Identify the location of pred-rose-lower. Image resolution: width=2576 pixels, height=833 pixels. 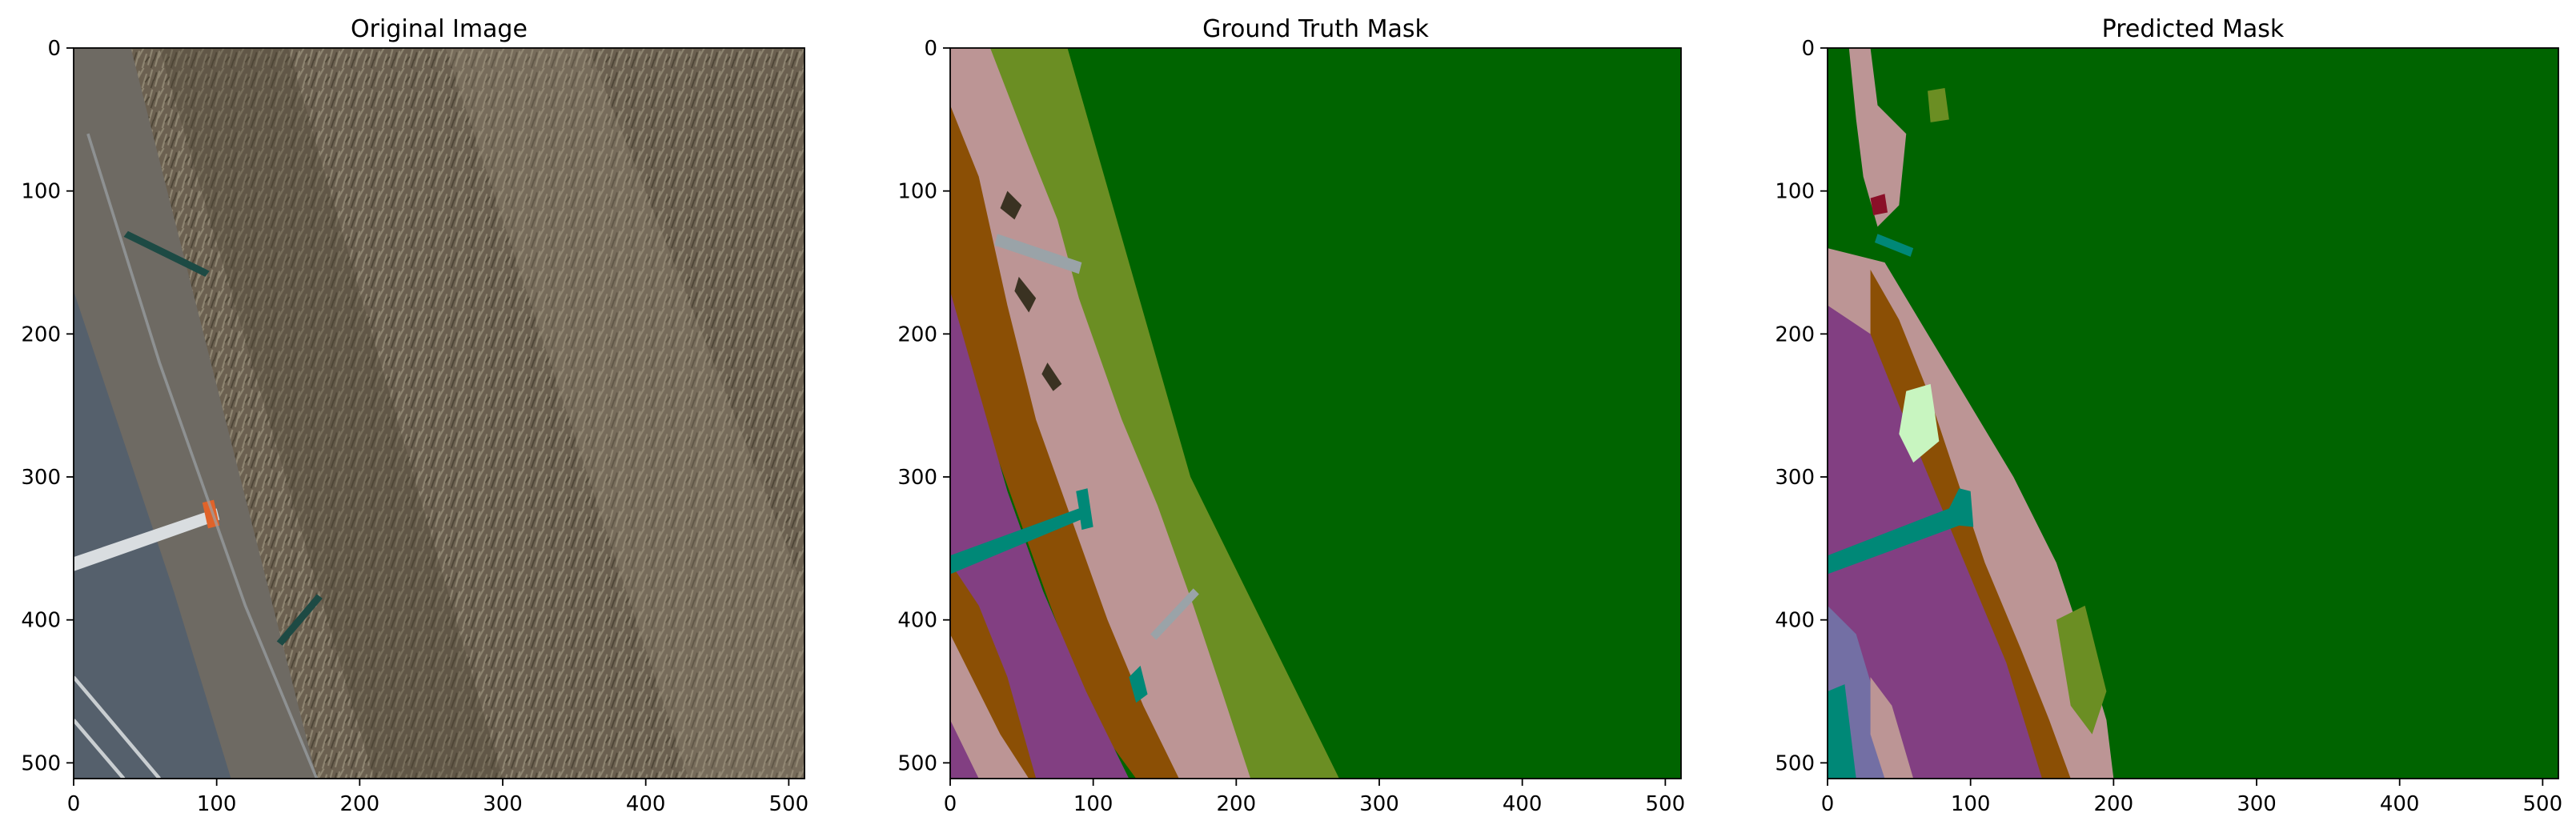
(1892, 728).